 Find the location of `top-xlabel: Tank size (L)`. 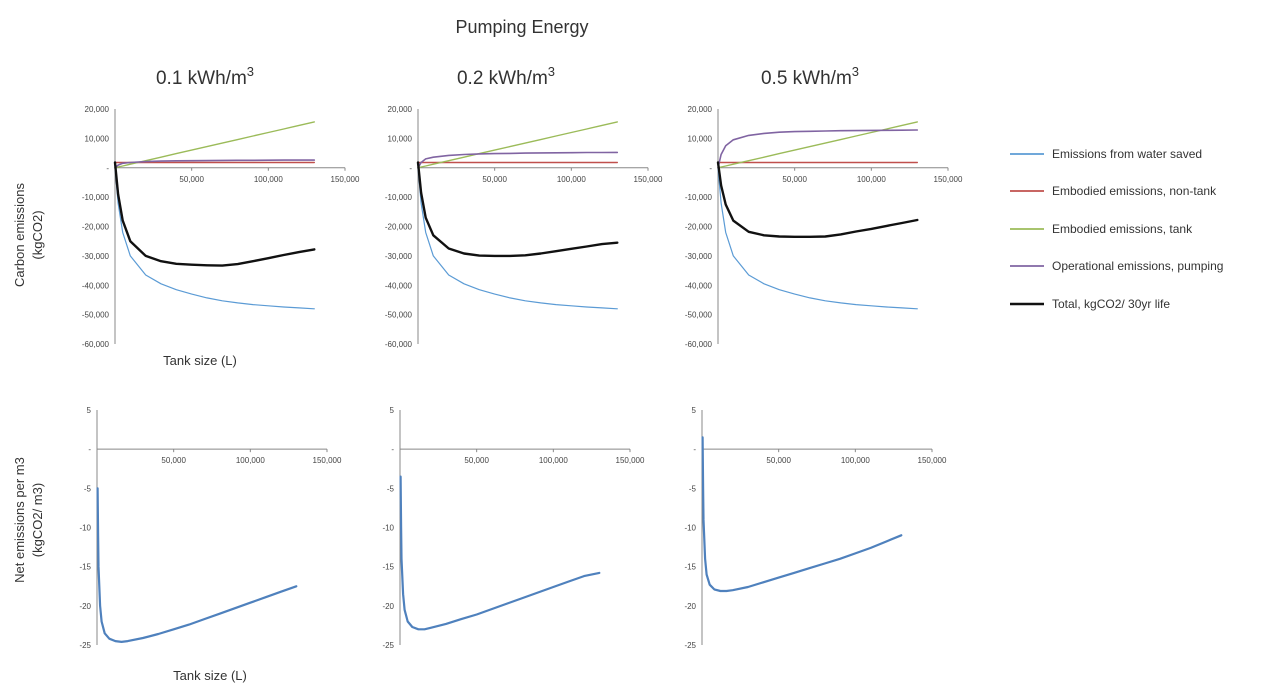

top-xlabel: Tank size (L) is located at coordinates (200, 360).